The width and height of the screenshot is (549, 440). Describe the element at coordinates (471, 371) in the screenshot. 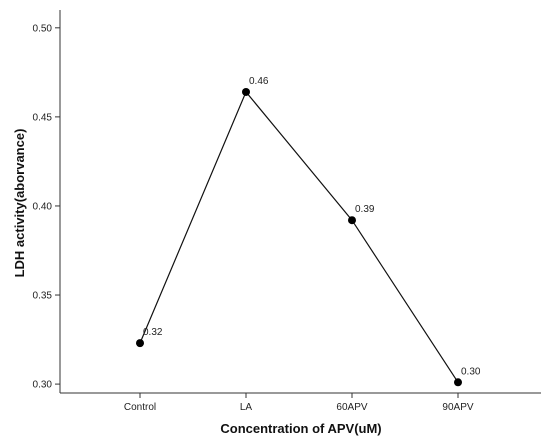

I see `data-label: 0.30` at that location.